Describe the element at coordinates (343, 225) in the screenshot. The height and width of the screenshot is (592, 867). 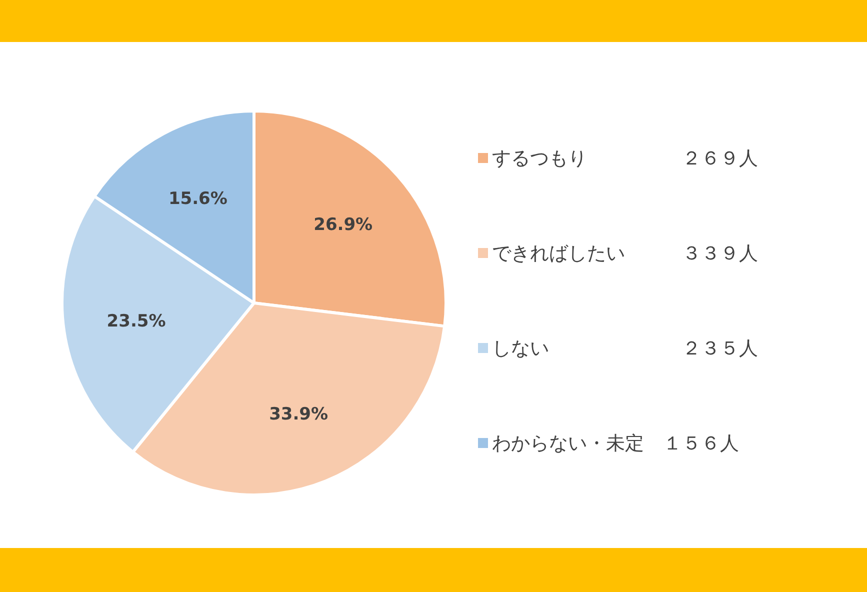
I see `data-label: 26.9%` at that location.